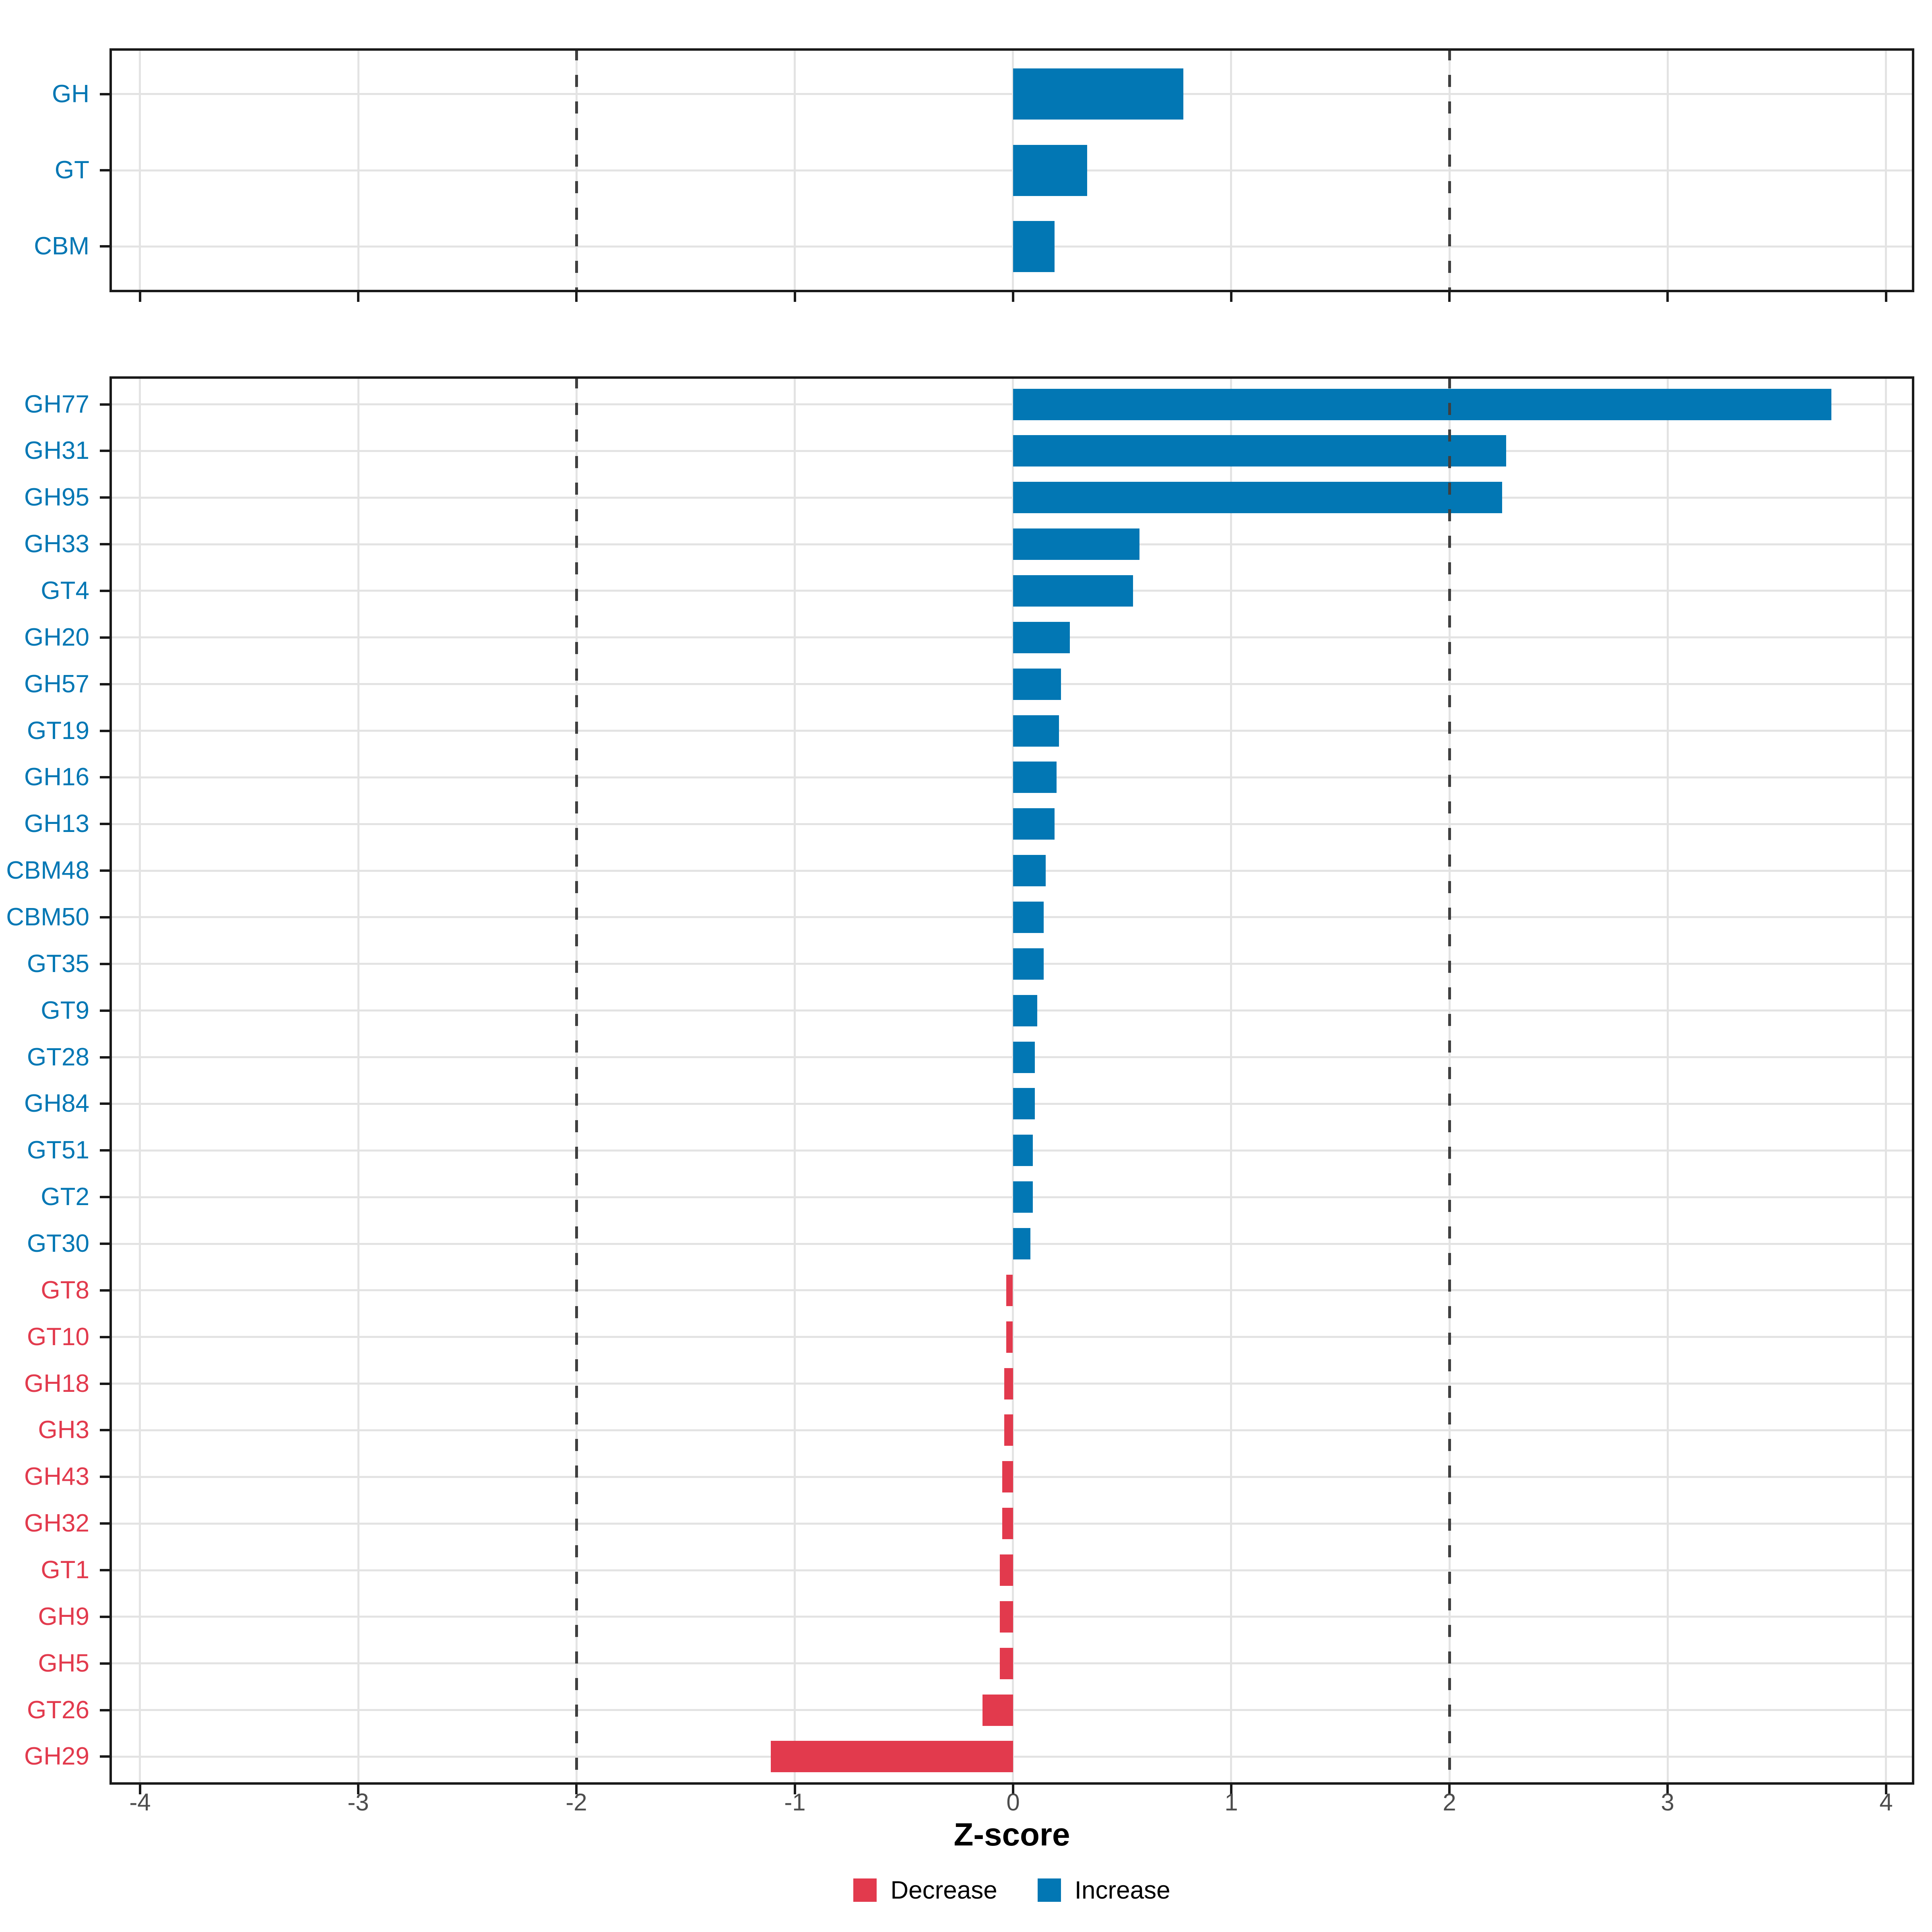 The image size is (1932, 1932). Describe the element at coordinates (1007, 1617) in the screenshot. I see `bar-GH9` at that location.